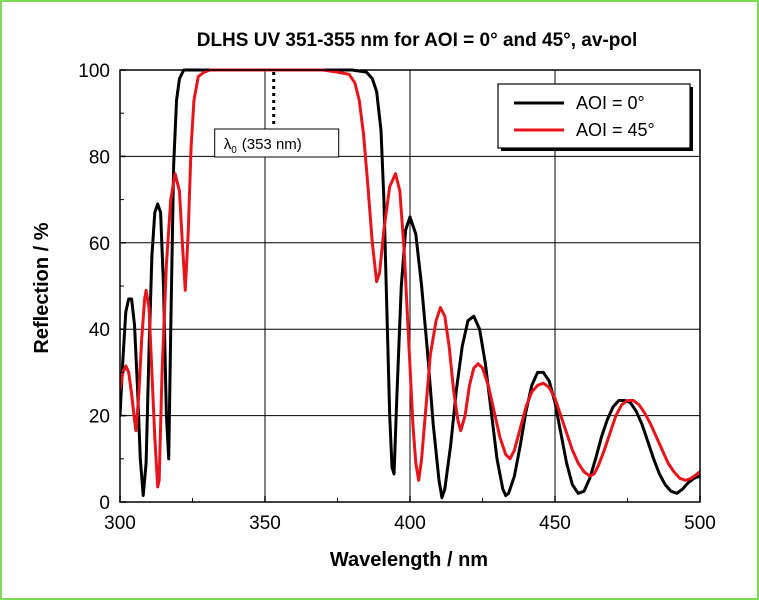 This screenshot has height=603, width=759. What do you see at coordinates (99, 330) in the screenshot?
I see `y-tick-label: 40` at bounding box center [99, 330].